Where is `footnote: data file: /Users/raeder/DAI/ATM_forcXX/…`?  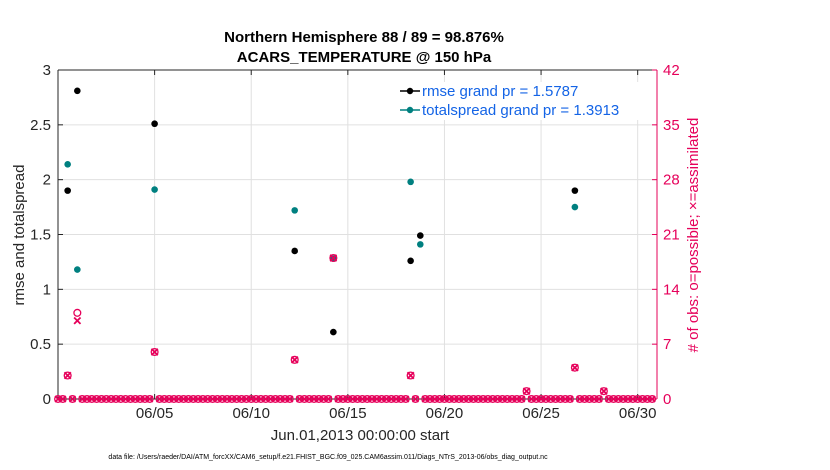 footnote: data file: /Users/raeder/DAI/ATM_forcXX/… is located at coordinates (328, 457).